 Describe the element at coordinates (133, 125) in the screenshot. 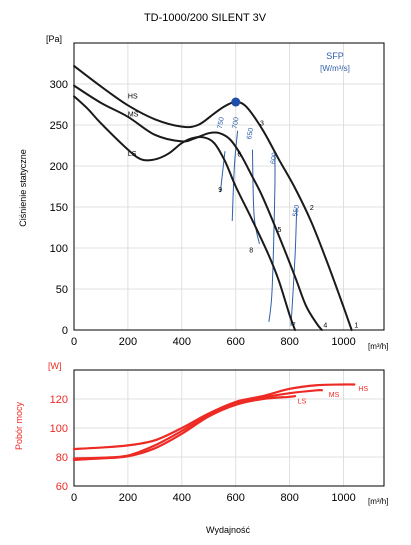

I see `pressure-curve-labels: HS MS LS` at that location.